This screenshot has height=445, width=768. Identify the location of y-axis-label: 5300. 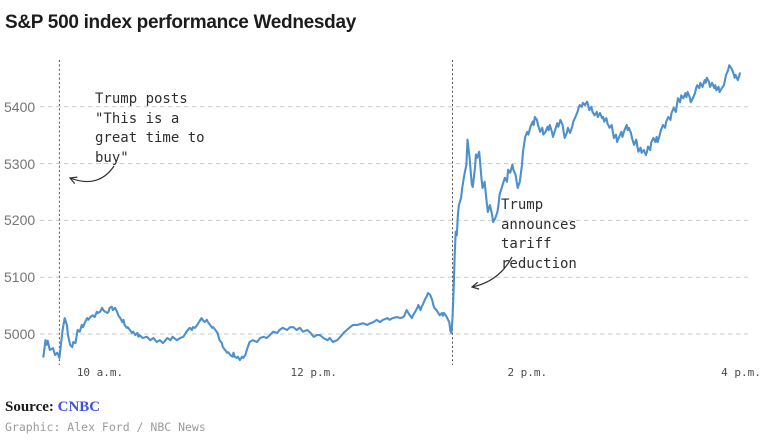
(20, 163).